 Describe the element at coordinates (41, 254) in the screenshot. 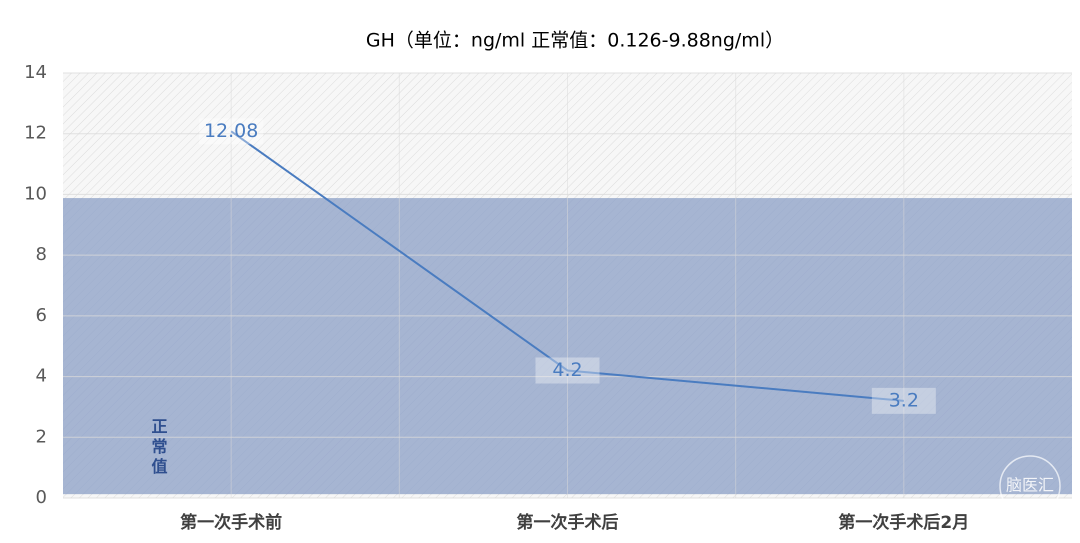

I see `y-tick-label: 8` at that location.